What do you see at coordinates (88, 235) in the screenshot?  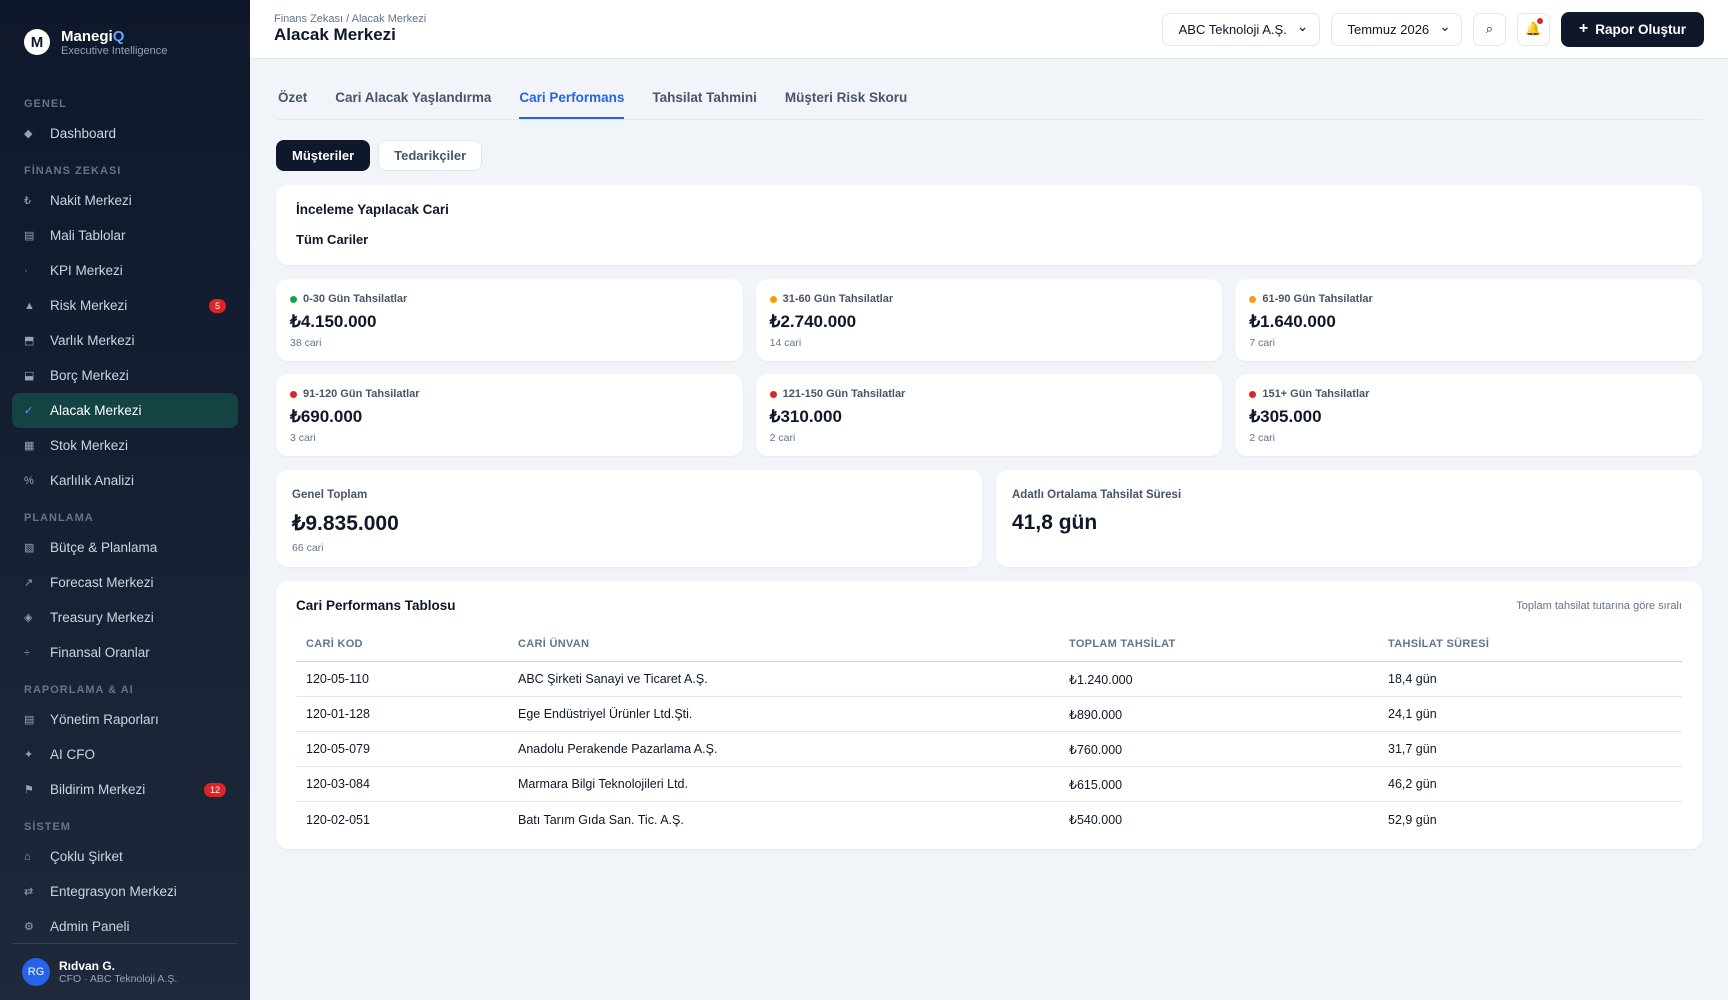 I see `nav-label: Mali Tablolar` at bounding box center [88, 235].